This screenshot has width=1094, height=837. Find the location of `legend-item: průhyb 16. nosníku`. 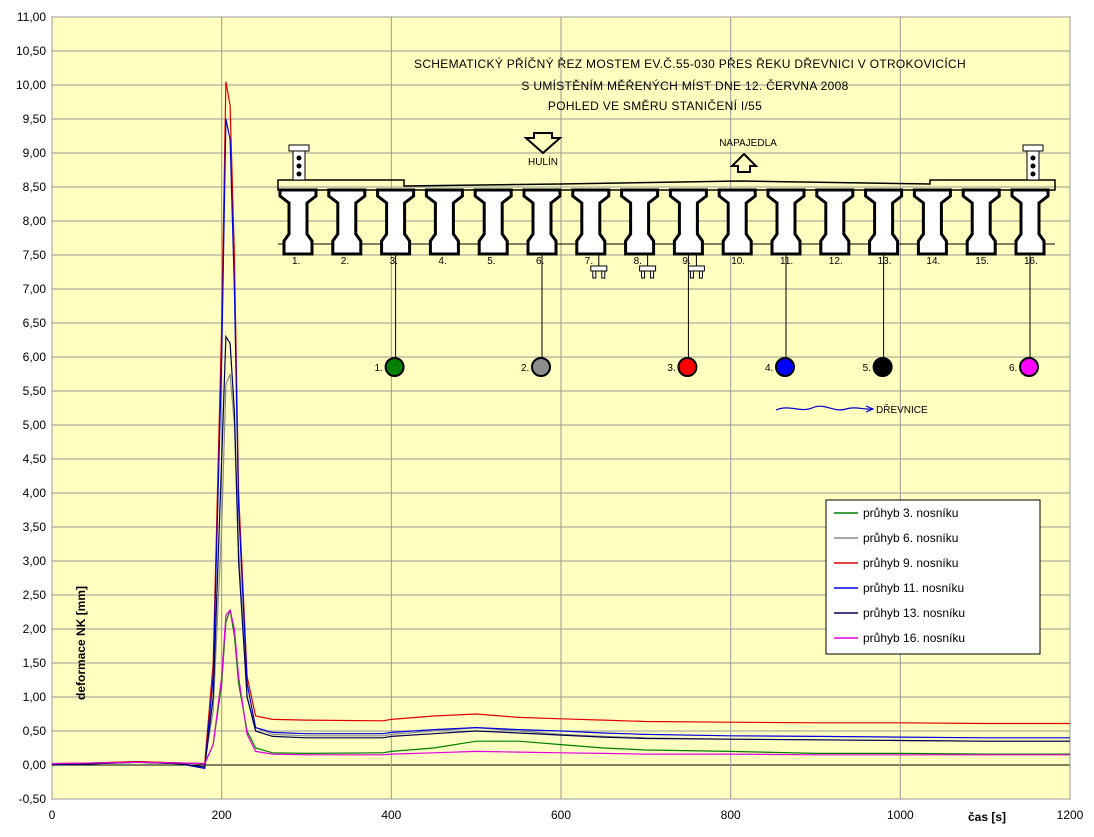

legend-item: průhyb 16. nosníku is located at coordinates (914, 638).